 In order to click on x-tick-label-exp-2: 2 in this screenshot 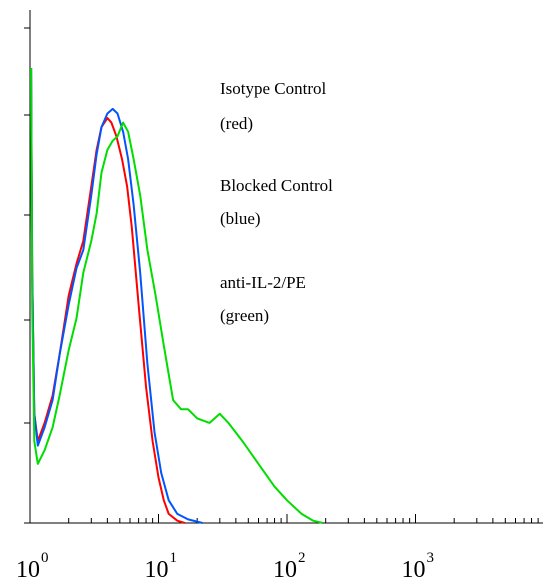, I will do `click(302, 558)`.